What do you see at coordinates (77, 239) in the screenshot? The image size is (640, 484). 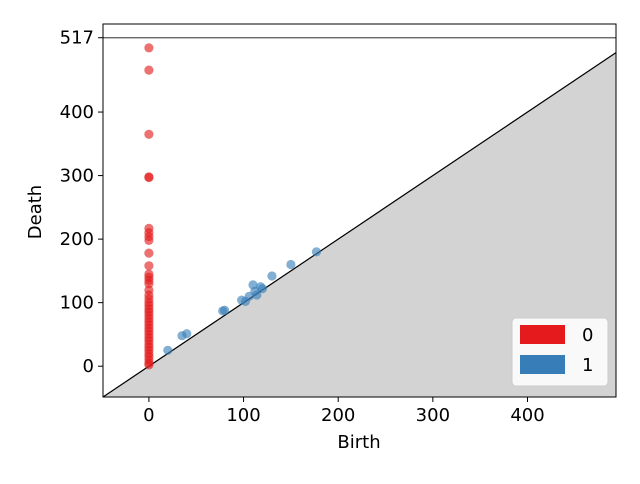 I see `y-tick-label: 200` at bounding box center [77, 239].